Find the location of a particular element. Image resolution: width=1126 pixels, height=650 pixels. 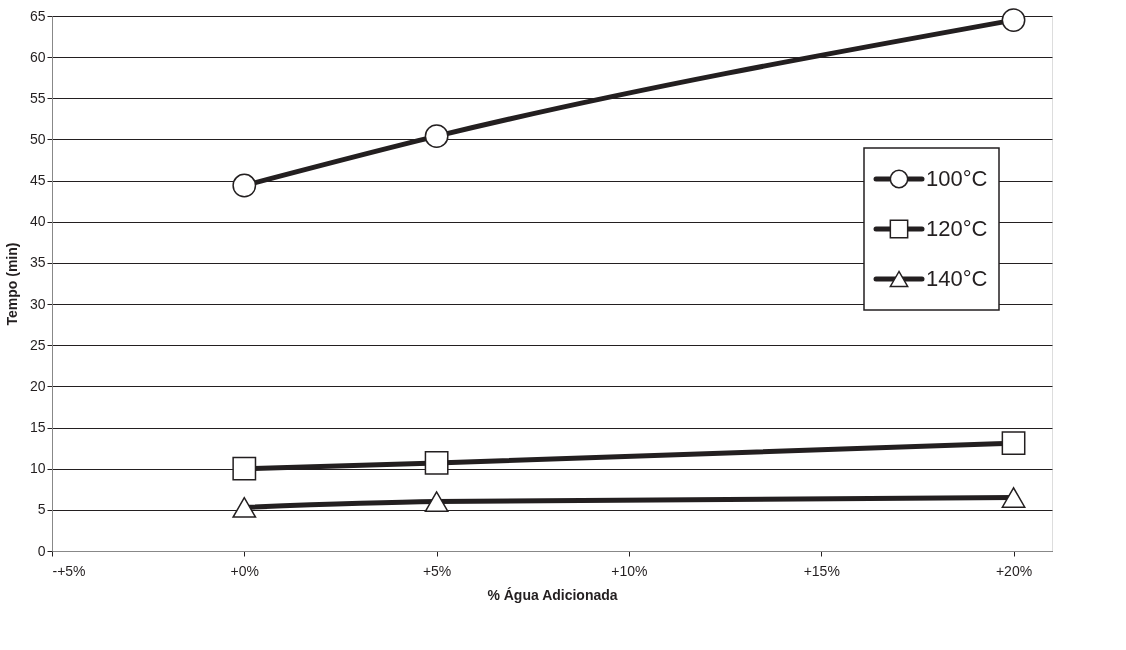

y-tick-label: 30 is located at coordinates (37, 303).